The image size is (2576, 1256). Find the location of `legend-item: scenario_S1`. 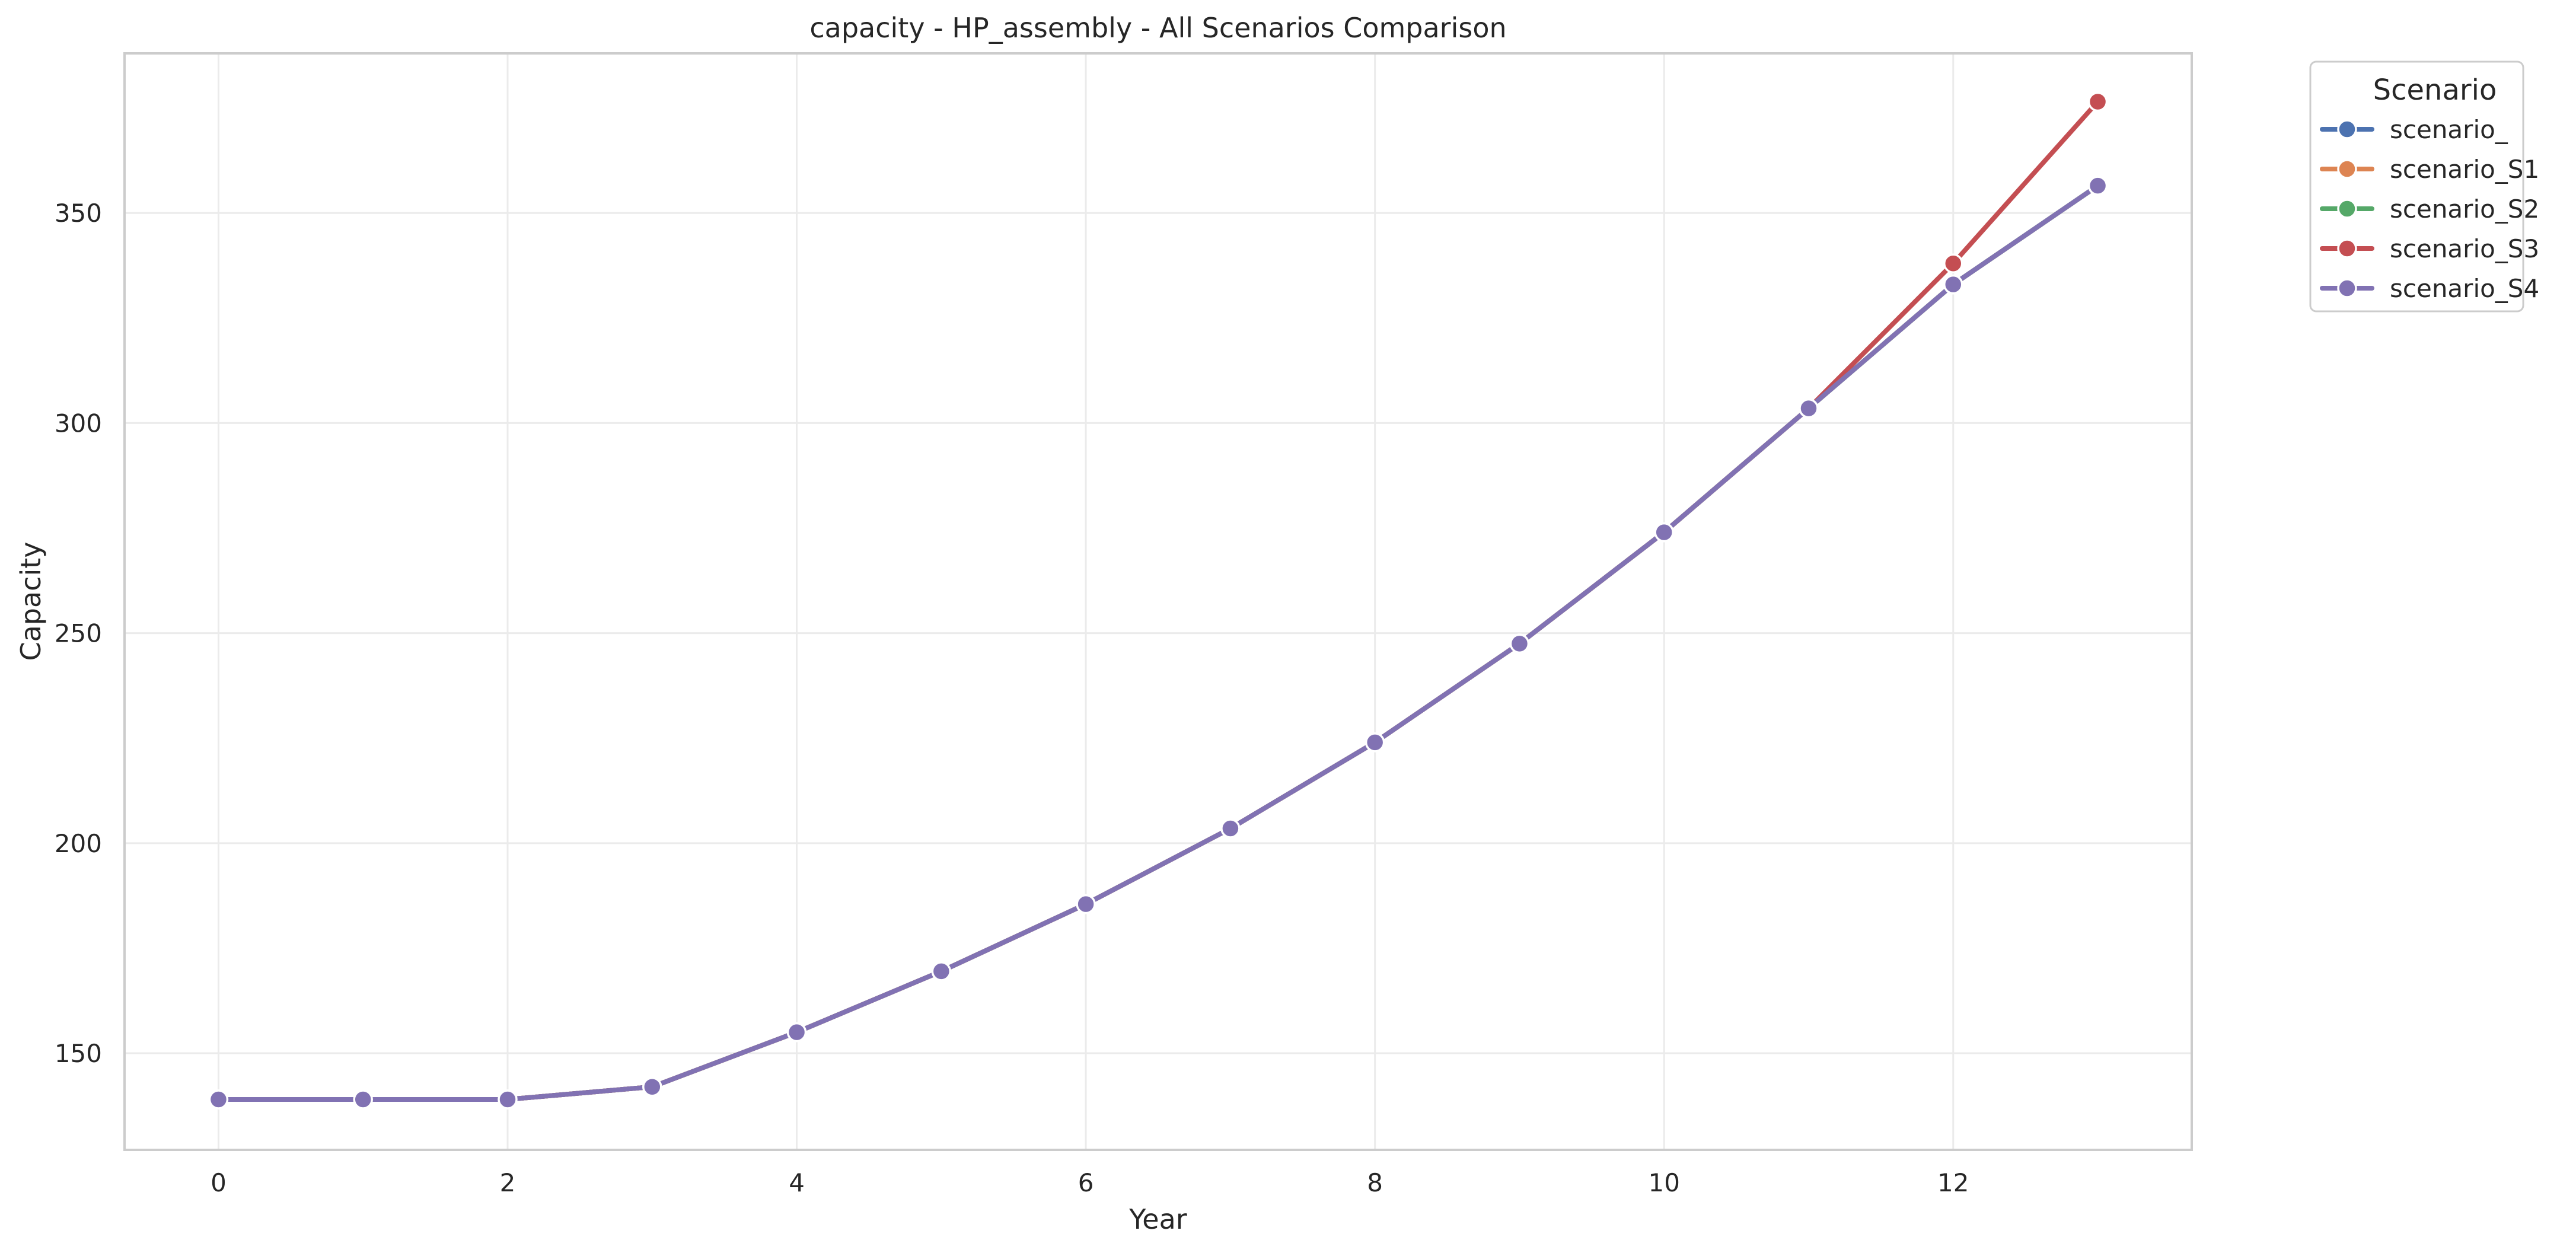

legend-item: scenario_S1 is located at coordinates (2430, 169).